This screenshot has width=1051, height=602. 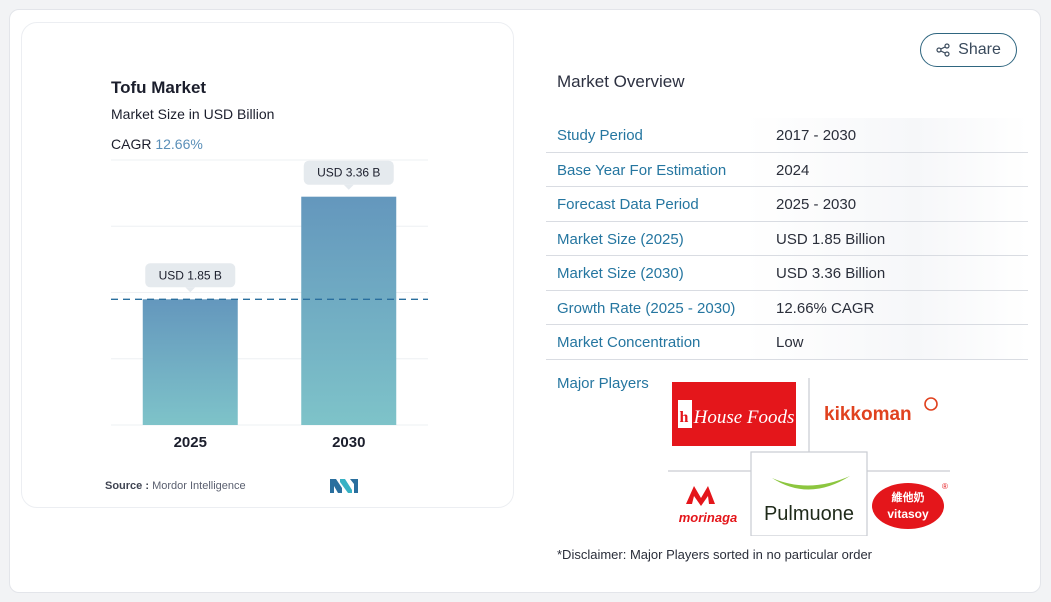 I want to click on source-value: Mordor Intelligence, so click(x=199, y=486).